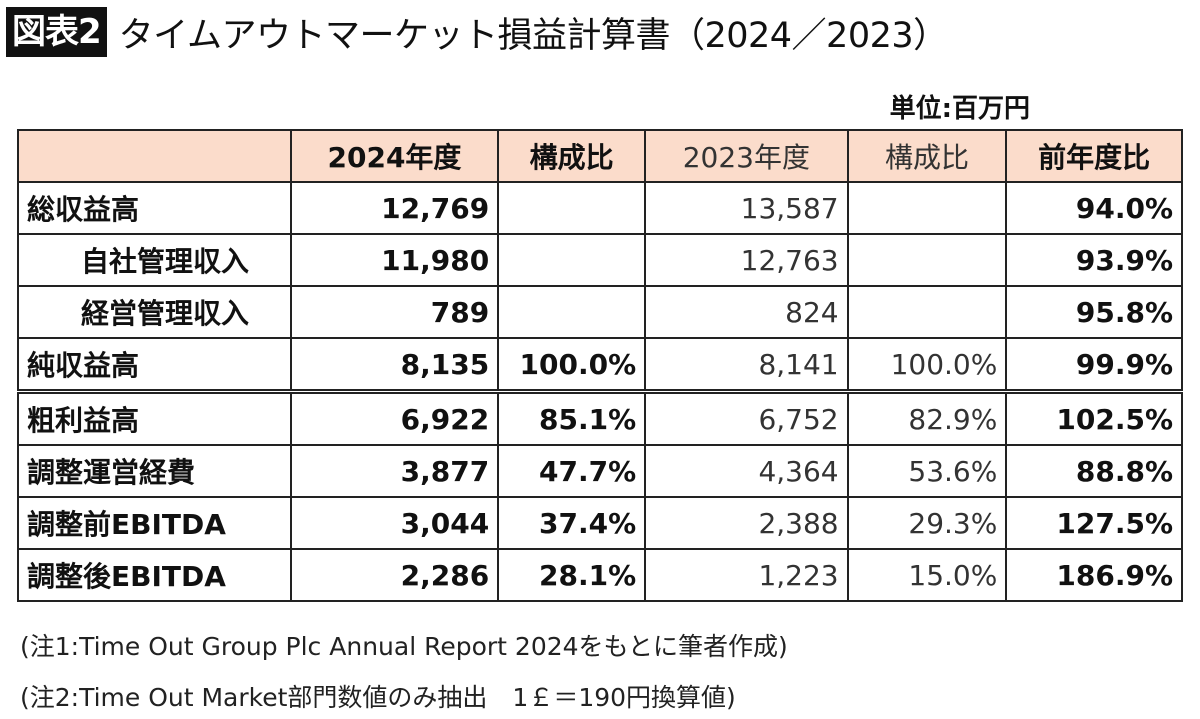  I want to click on ratio-2024: 28.1%, so click(572, 575).